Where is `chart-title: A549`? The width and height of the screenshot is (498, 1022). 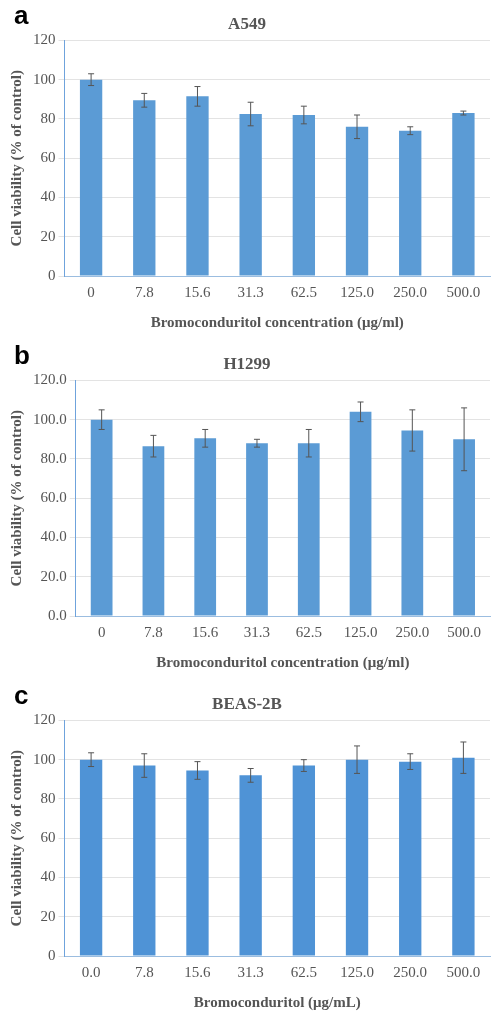
chart-title: A549 is located at coordinates (247, 23).